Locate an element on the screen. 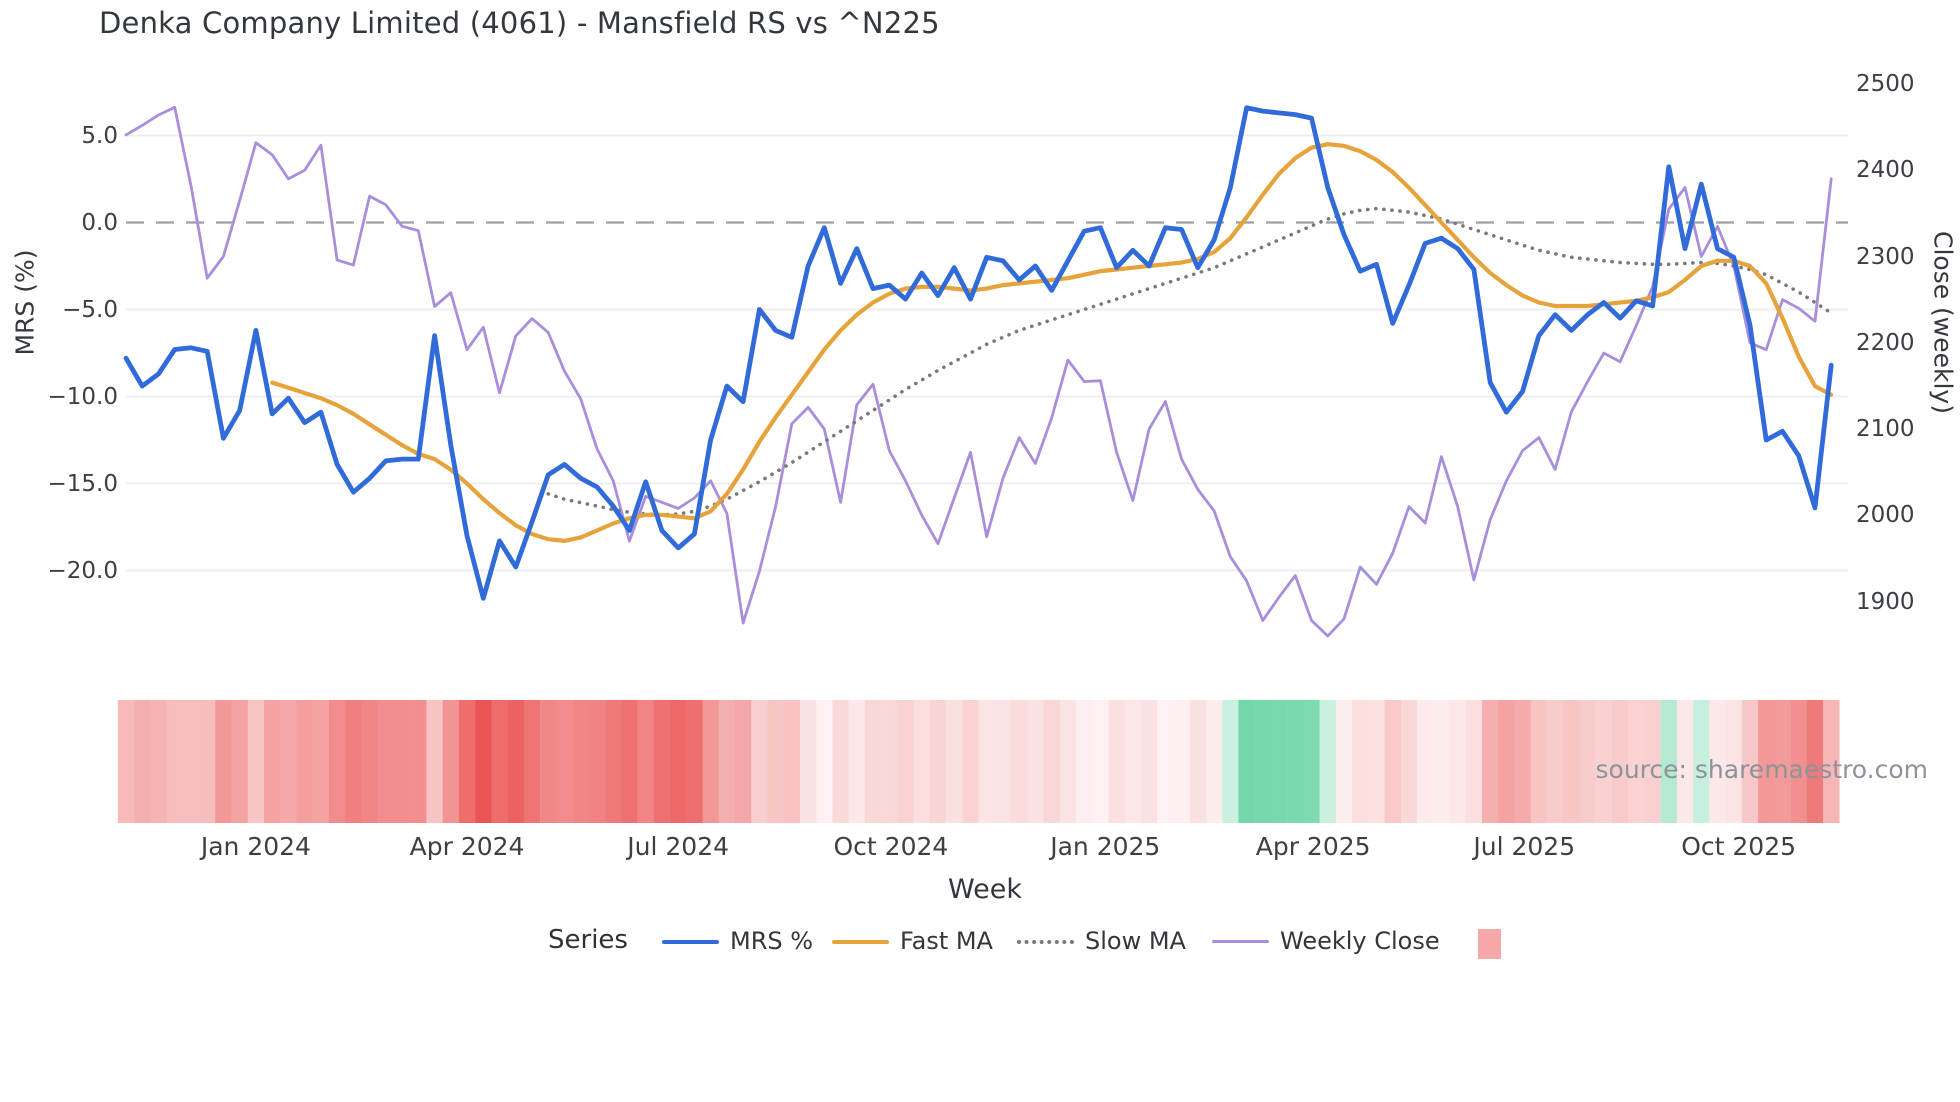  right-tick-label: 2500 is located at coordinates (1885, 84).